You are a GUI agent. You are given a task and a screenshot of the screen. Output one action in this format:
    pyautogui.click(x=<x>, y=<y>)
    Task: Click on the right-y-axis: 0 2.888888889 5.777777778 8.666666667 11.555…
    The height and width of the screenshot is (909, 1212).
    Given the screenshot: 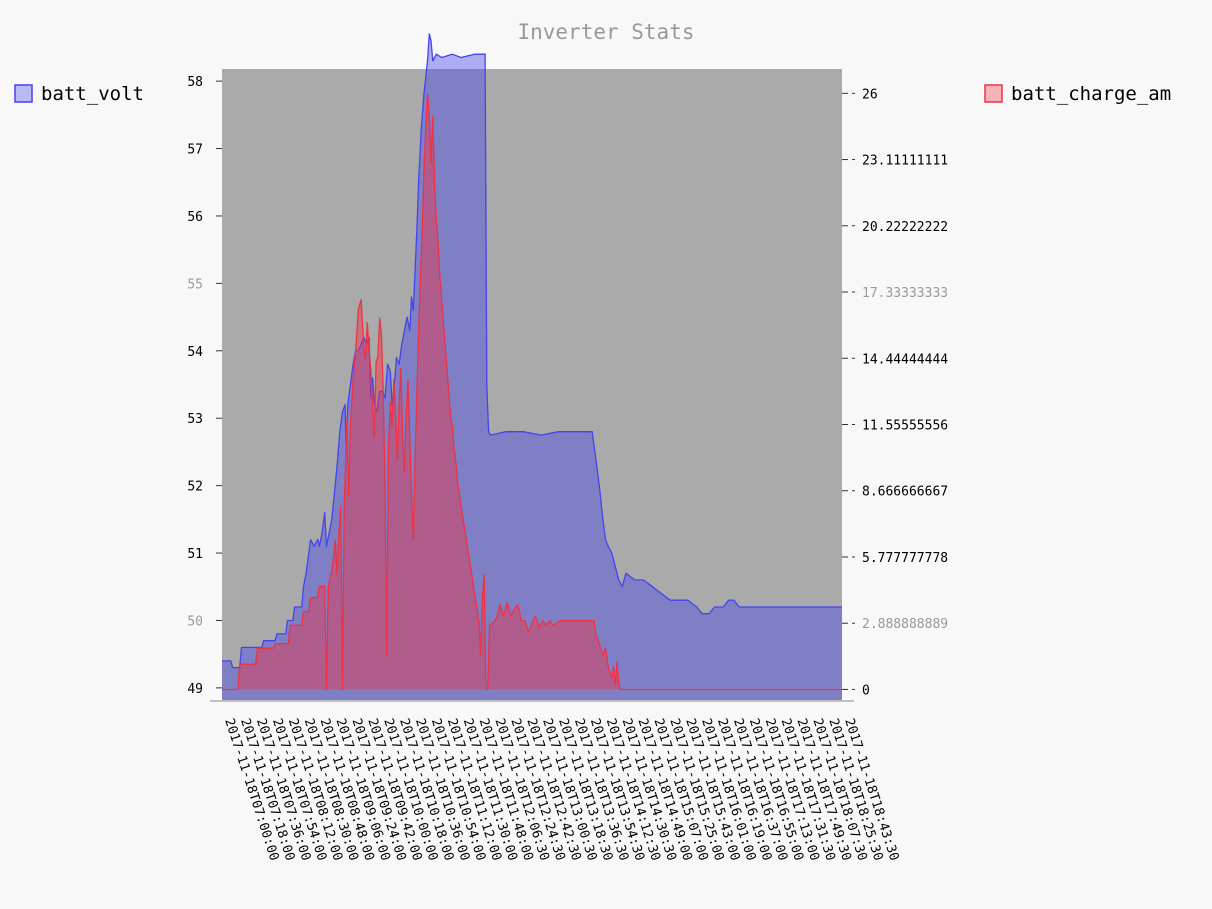 What is the action you would take?
    pyautogui.click(x=895, y=392)
    